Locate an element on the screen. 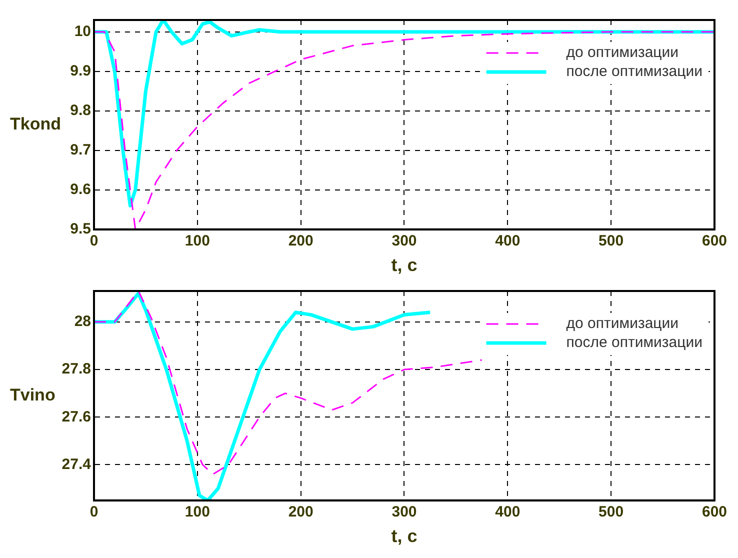  y-axis-title: Tkond is located at coordinates (35, 124).